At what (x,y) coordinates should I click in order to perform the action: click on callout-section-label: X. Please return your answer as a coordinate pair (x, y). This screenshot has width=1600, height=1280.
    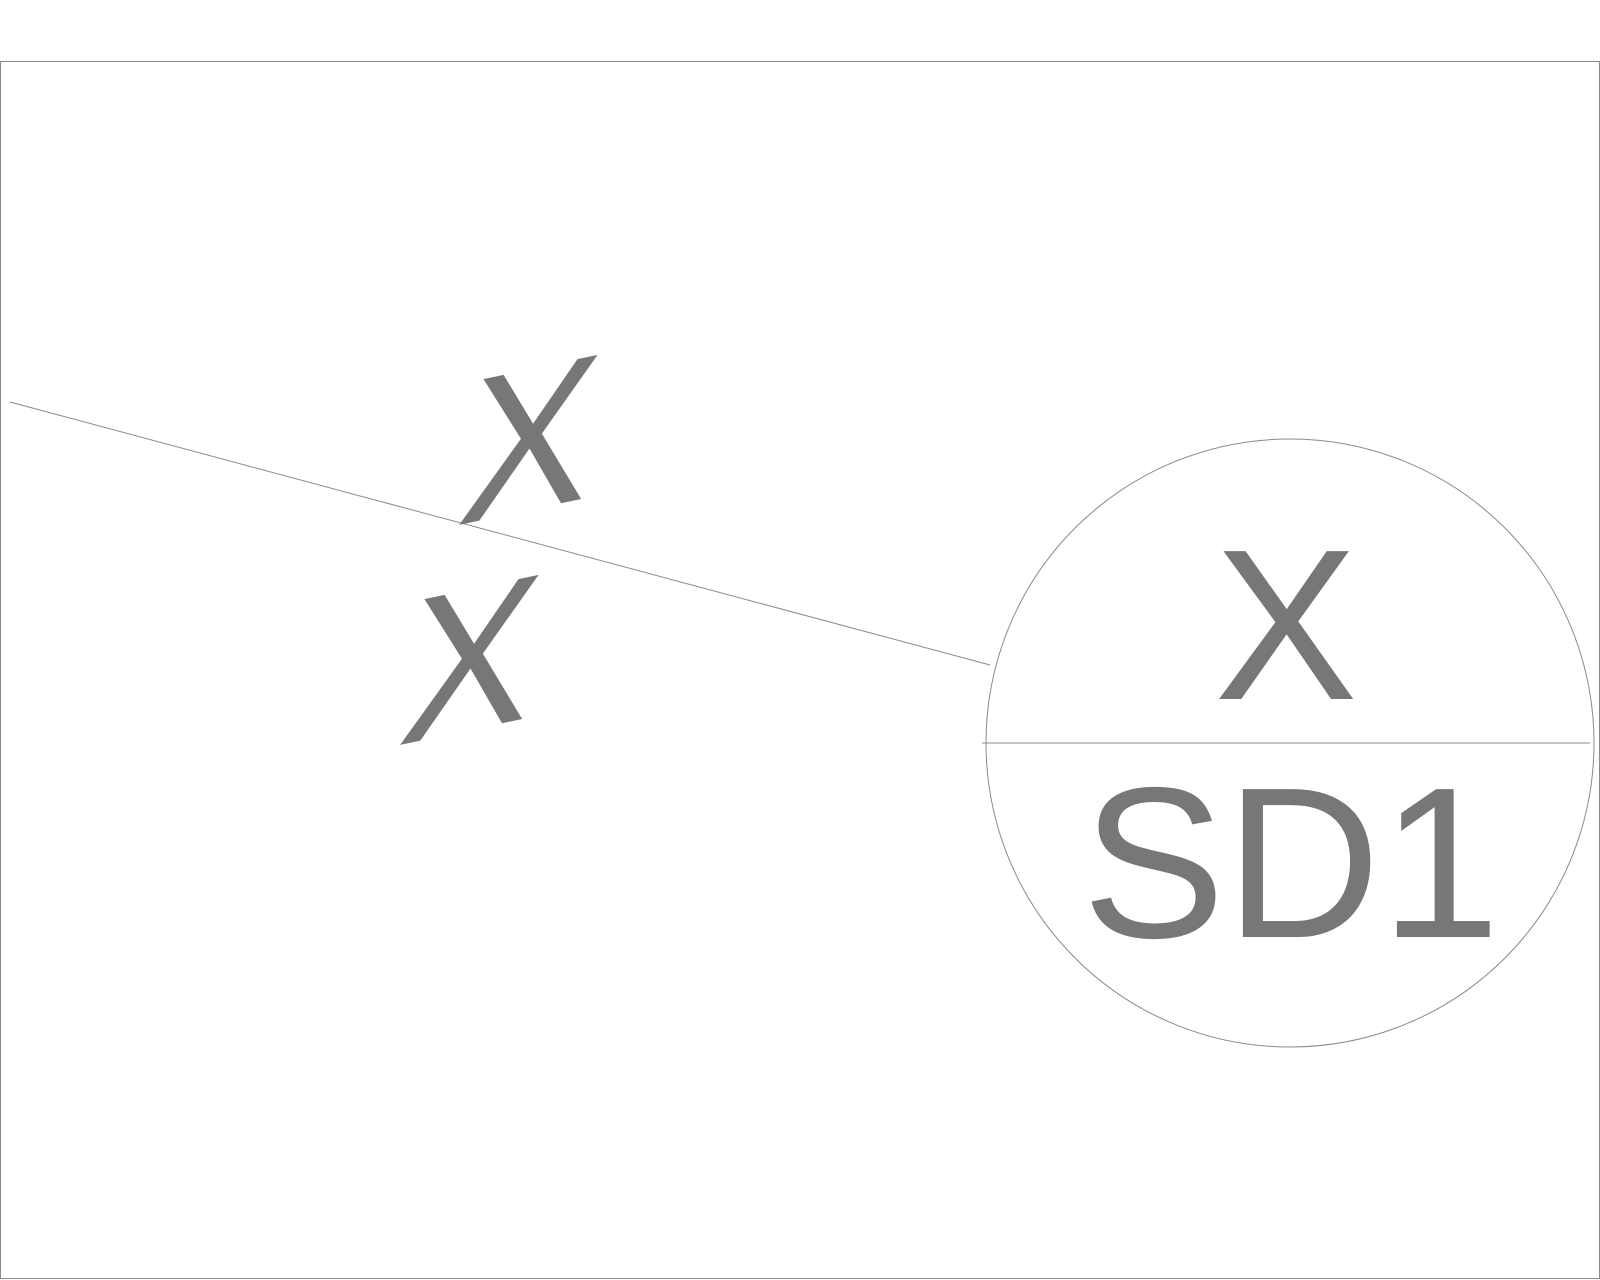
    Looking at the image, I should click on (1285, 624).